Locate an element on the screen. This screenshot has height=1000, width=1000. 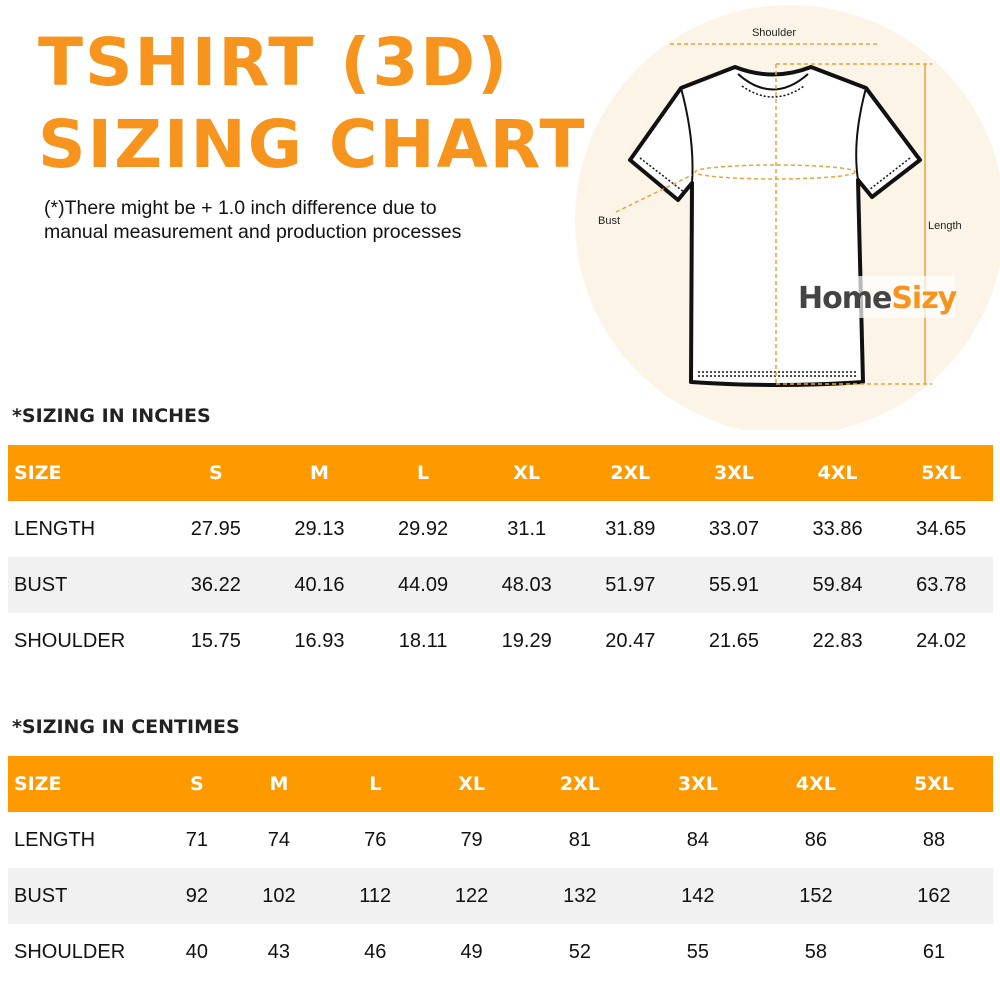
centimeters-heading: *SIZING IN CENTIMES is located at coordinates (126, 727).